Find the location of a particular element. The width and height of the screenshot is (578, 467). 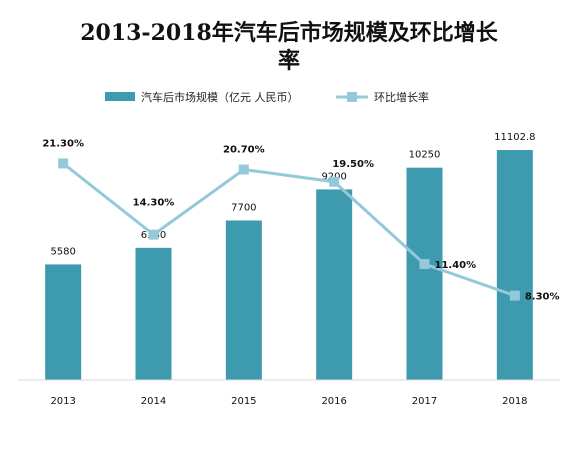

growth-marker-2016 is located at coordinates (334, 181).